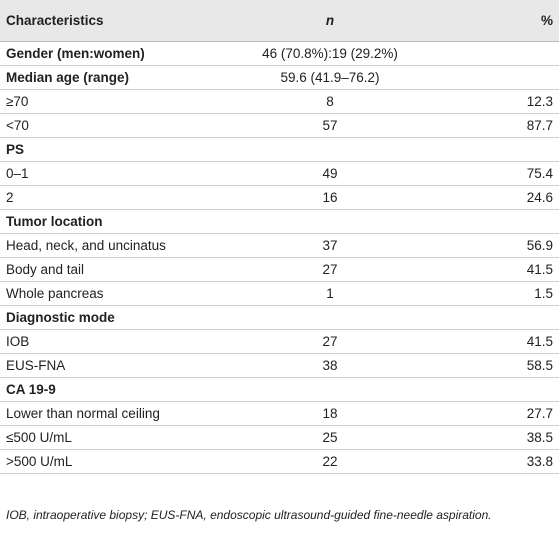  I want to click on group-row: Gender (men:women) 46 (70.8%):19 (29.2%), so click(279, 54).